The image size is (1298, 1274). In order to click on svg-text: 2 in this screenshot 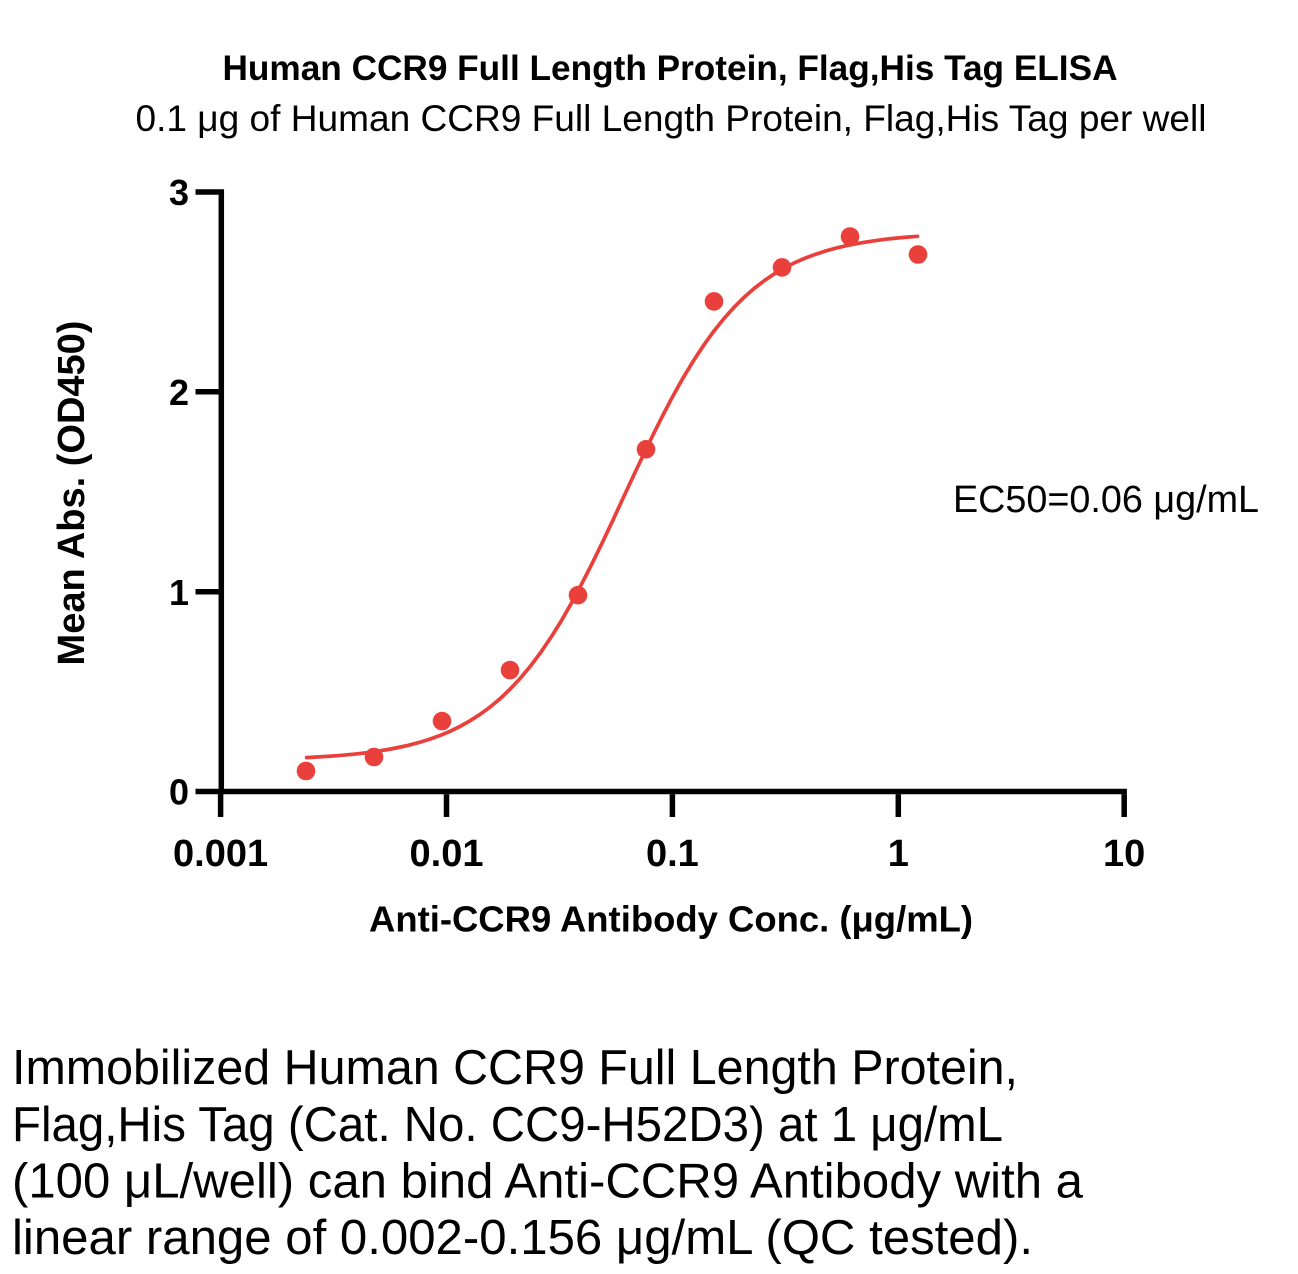, I will do `click(179, 392)`.